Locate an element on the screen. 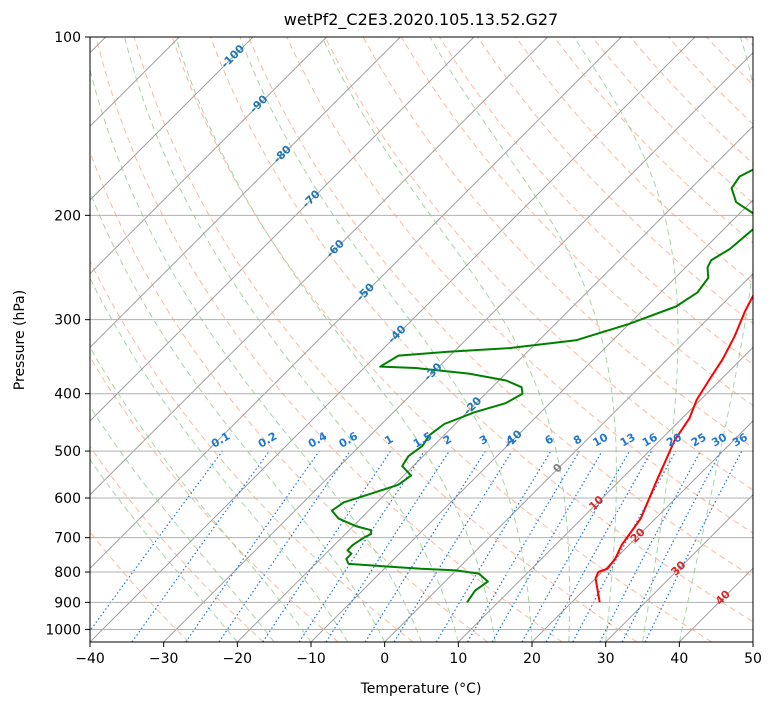  y-tick-label: 200 is located at coordinates (67, 216).